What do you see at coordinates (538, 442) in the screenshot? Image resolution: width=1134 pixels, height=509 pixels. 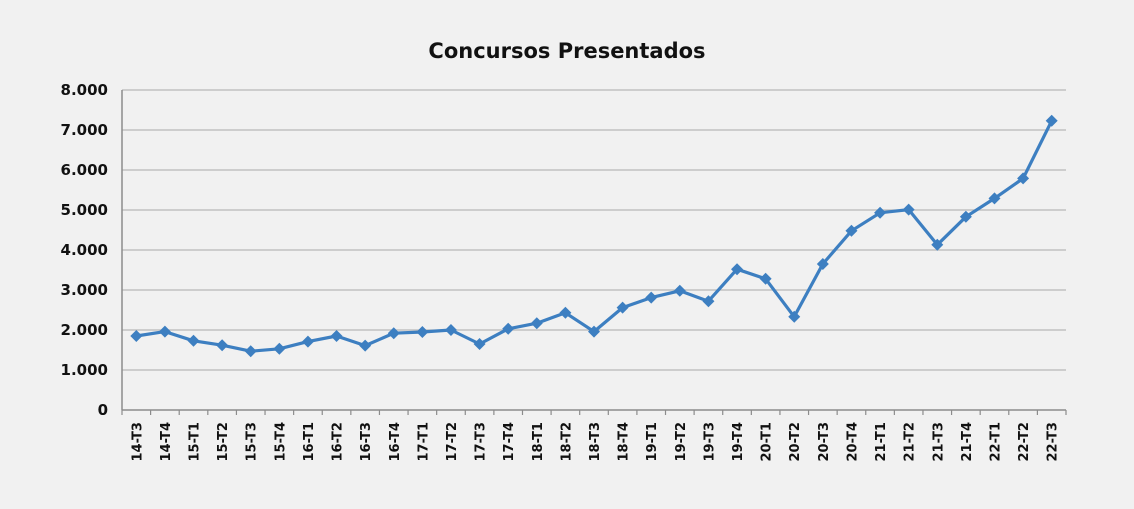 I see `x-tick-label: 18-T1` at bounding box center [538, 442].